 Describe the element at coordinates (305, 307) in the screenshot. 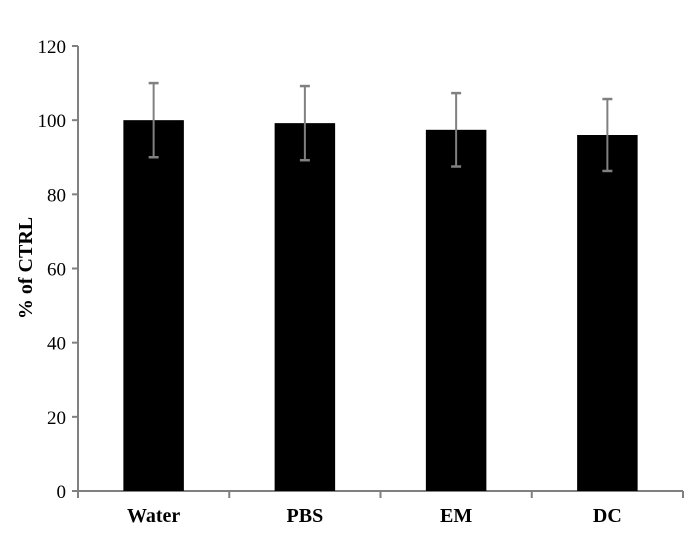

I see `bar-pbs` at that location.